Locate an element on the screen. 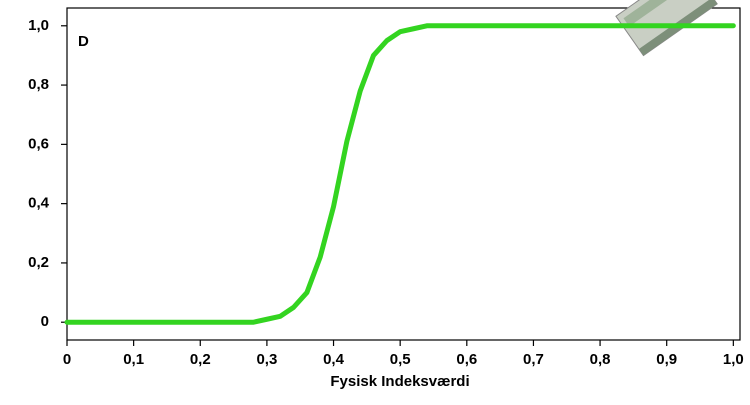  x-axis-label: Fysisk Indeksværdi is located at coordinates (399, 381).